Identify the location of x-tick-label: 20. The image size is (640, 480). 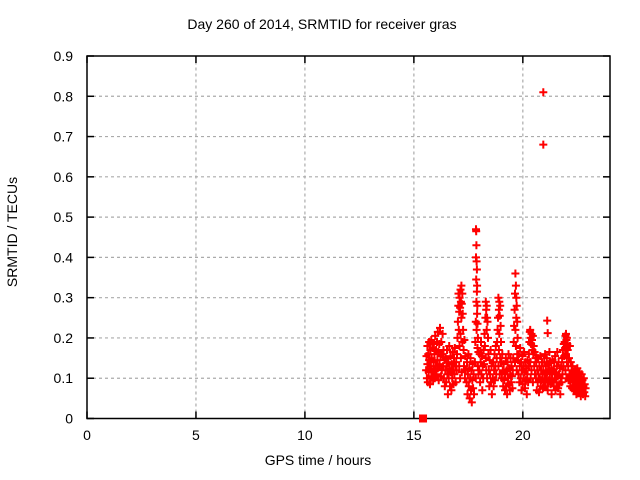
(523, 435).